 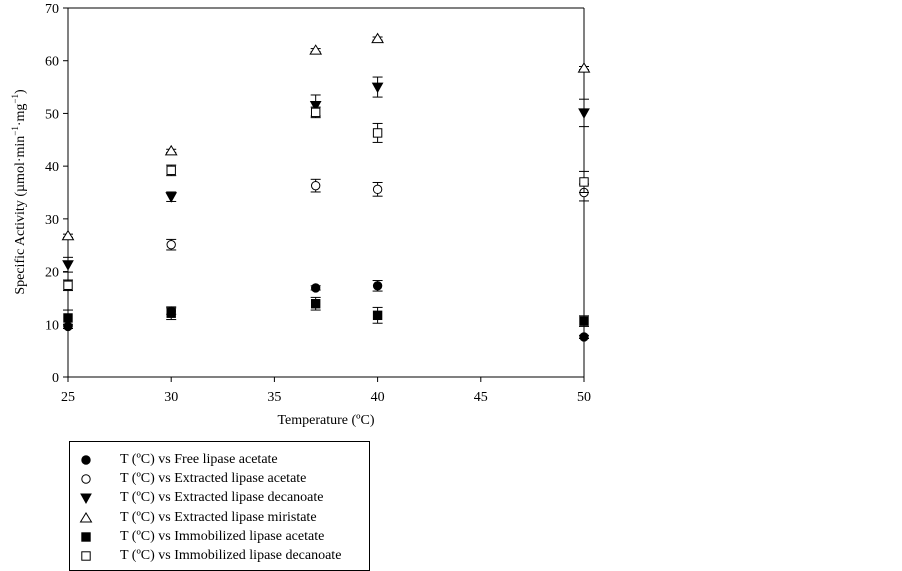 I want to click on y-ticks: 0 10 20 30 40 50 60 70, so click(x=56, y=194).